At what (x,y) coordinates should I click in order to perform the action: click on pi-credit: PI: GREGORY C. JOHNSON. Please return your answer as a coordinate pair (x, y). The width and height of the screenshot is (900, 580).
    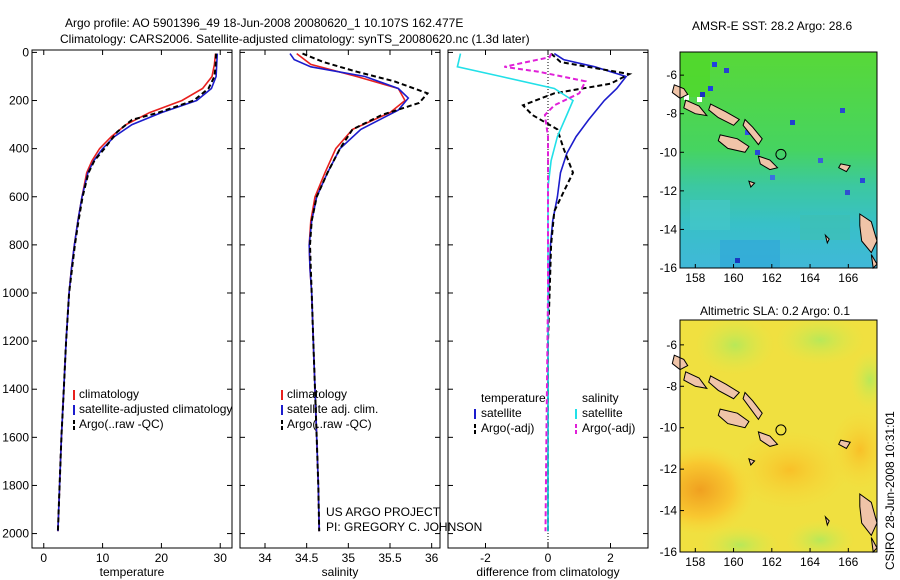
    Looking at the image, I should click on (404, 527).